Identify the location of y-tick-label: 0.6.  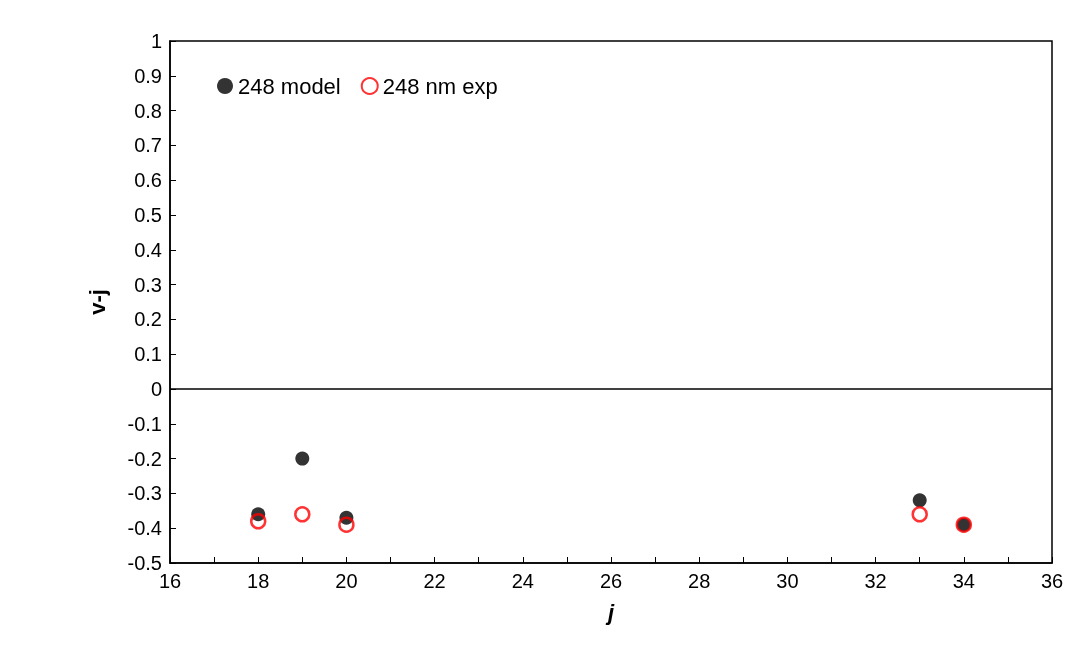
(148, 180).